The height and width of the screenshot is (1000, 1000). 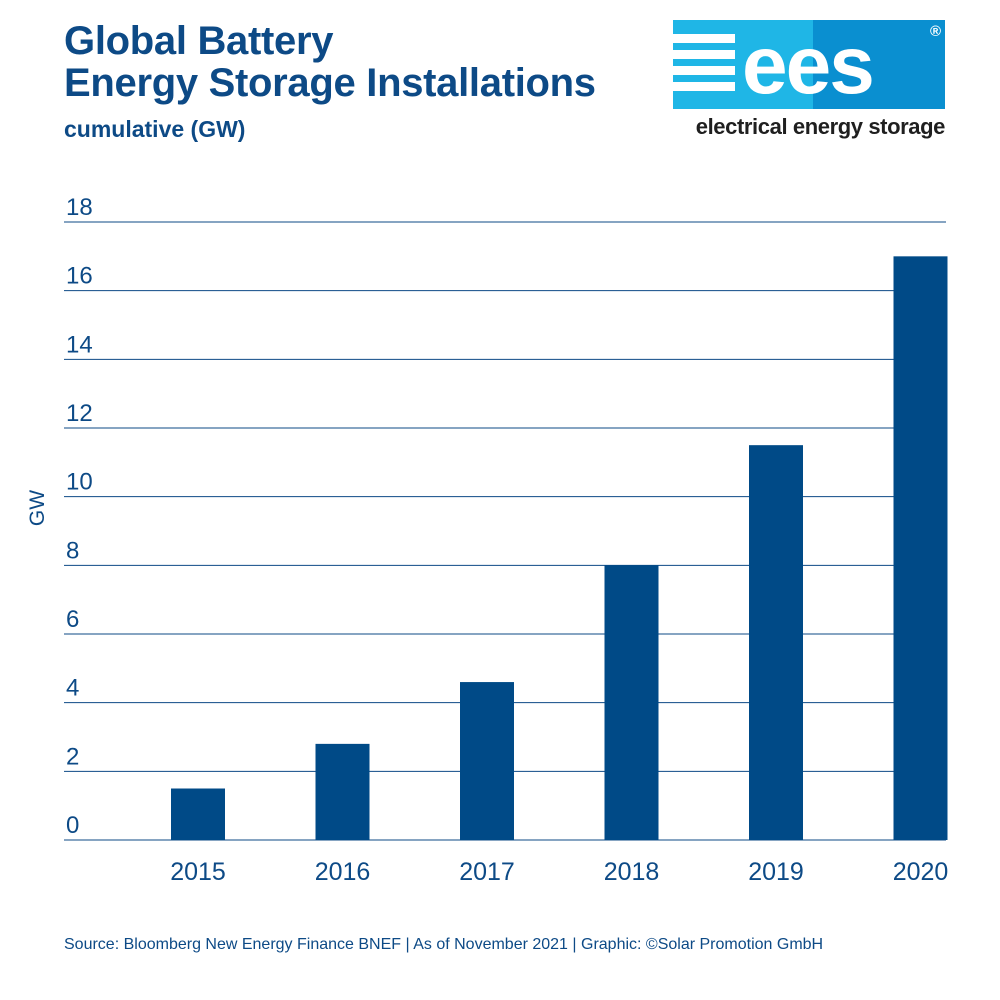 I want to click on x-tick-label: 2018, so click(x=632, y=872).